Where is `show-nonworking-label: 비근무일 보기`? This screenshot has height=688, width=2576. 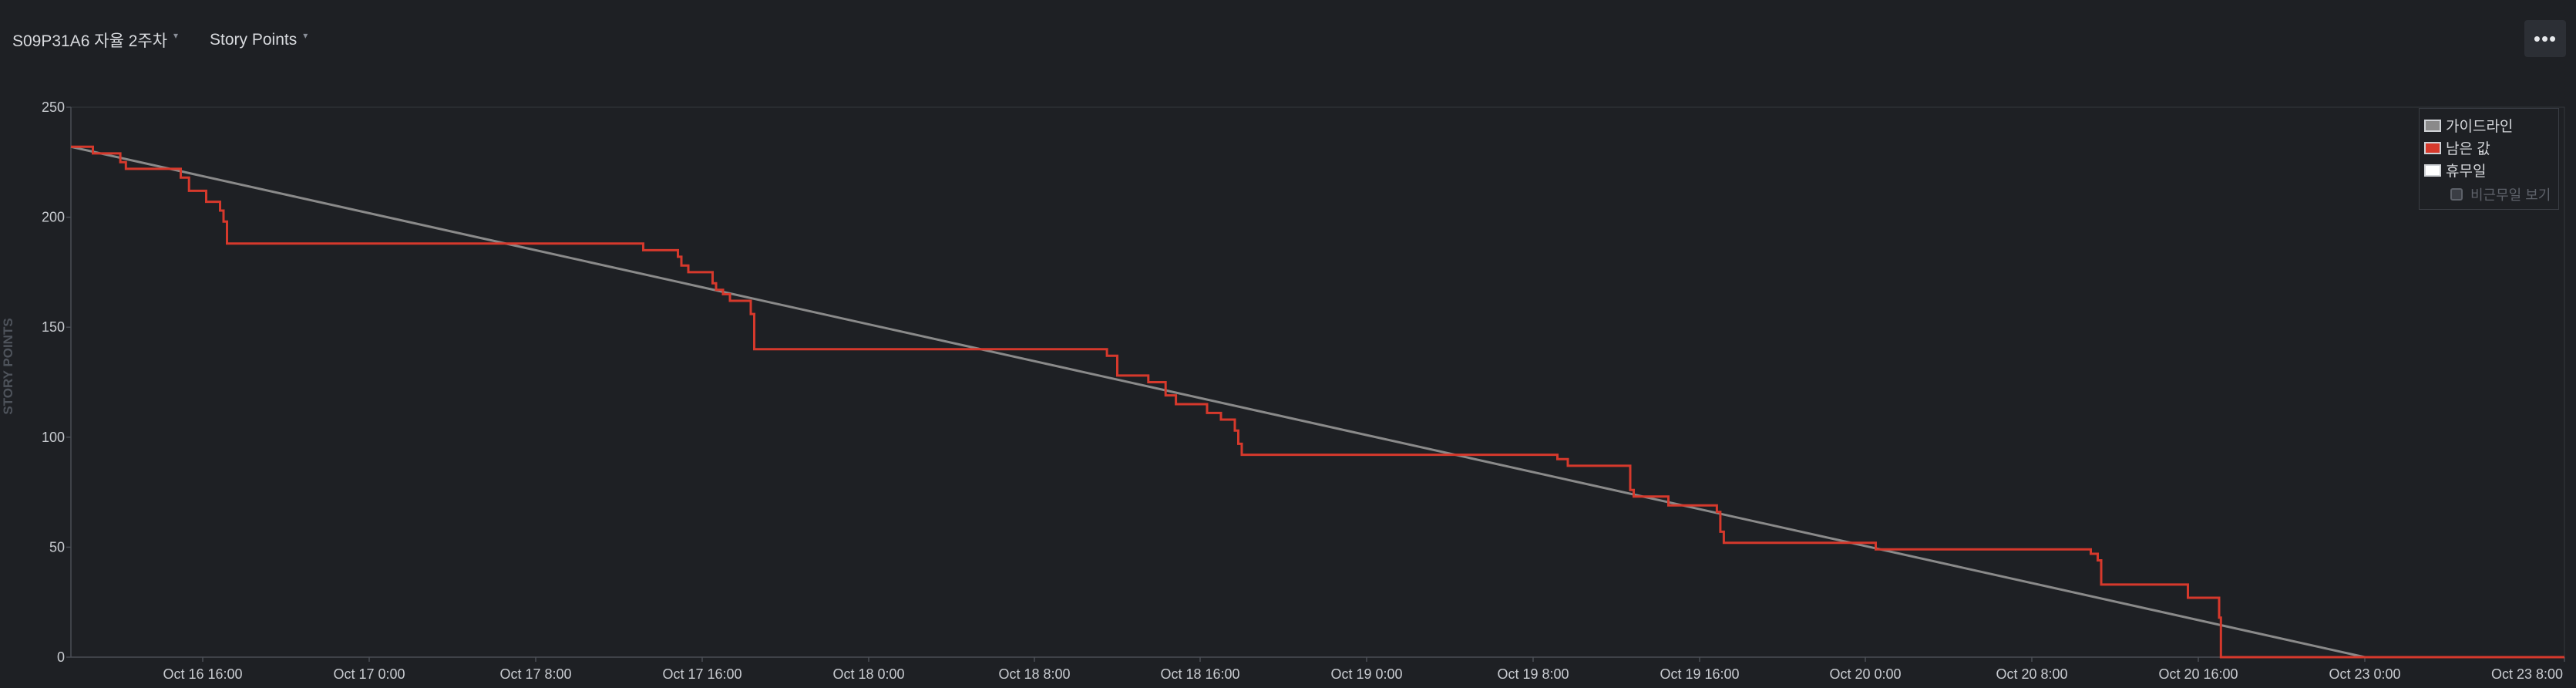 show-nonworking-label: 비근무일 보기 is located at coordinates (2510, 195).